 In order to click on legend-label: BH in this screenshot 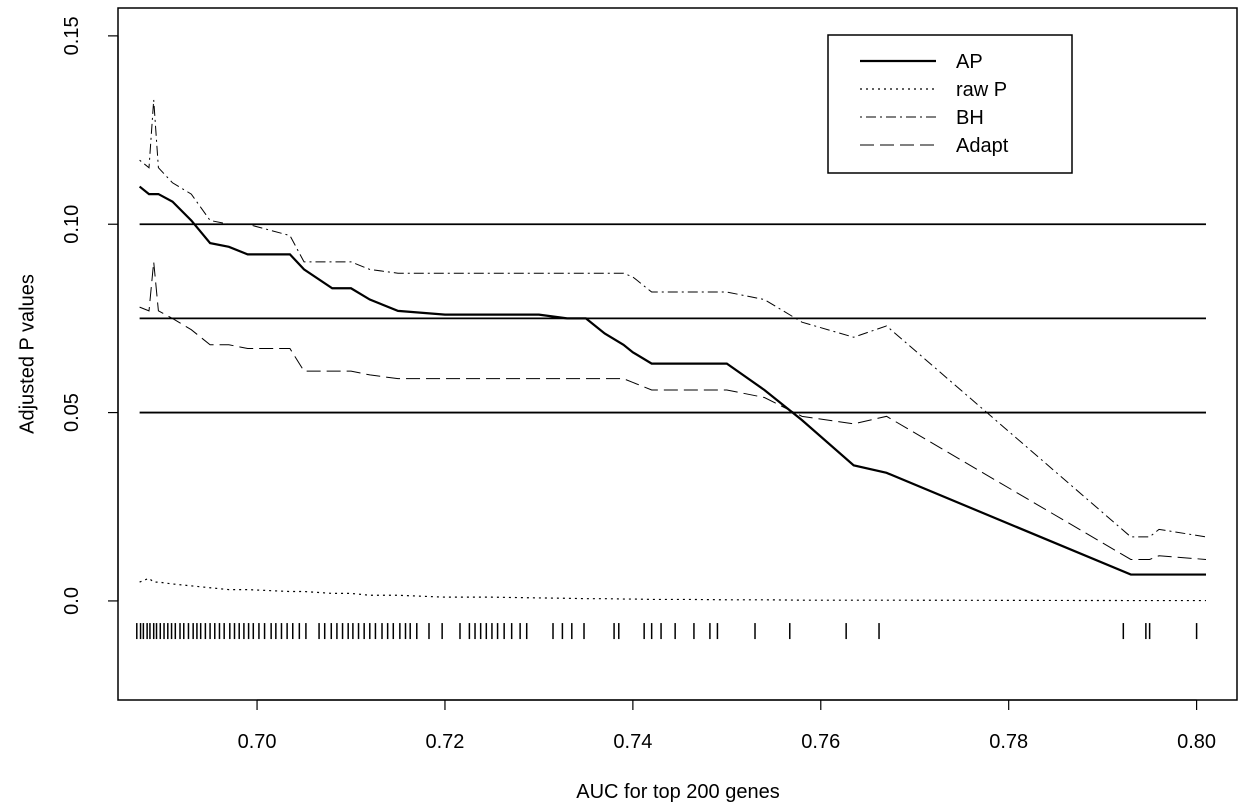, I will do `click(970, 118)`.